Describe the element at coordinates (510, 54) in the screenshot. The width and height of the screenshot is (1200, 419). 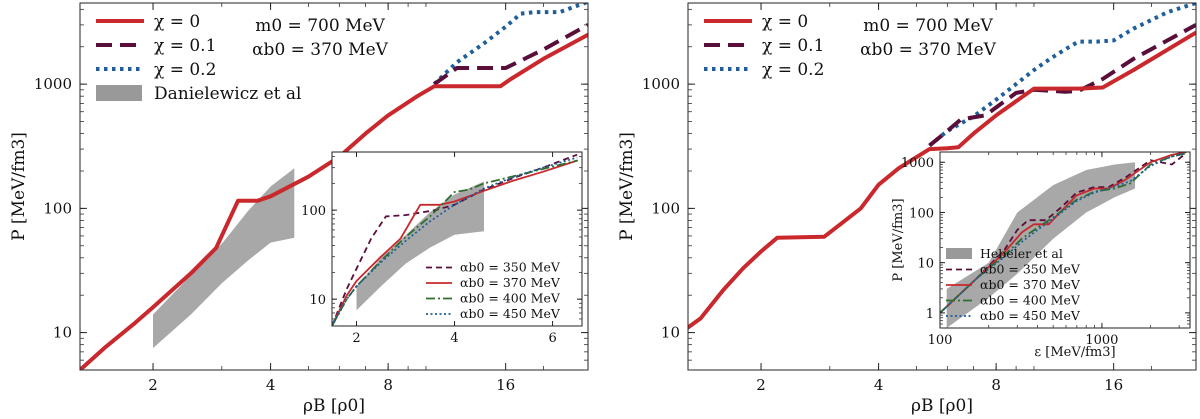
I see `series-chi01` at that location.